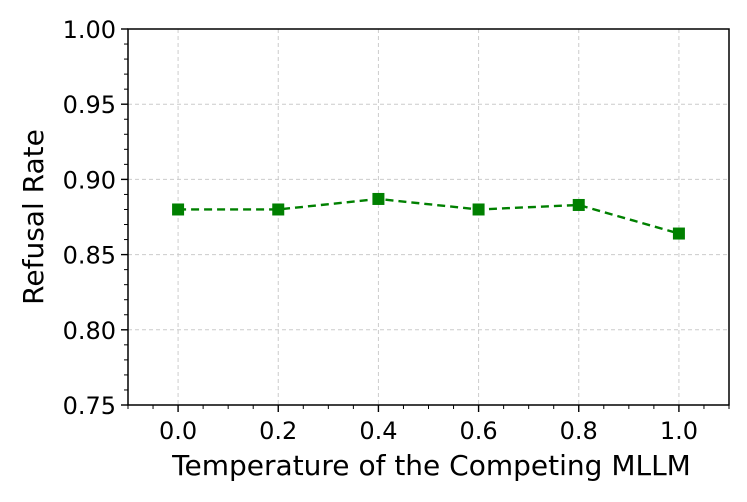  What do you see at coordinates (378, 431) in the screenshot?
I see `x-tick-label: 0.4` at bounding box center [378, 431].